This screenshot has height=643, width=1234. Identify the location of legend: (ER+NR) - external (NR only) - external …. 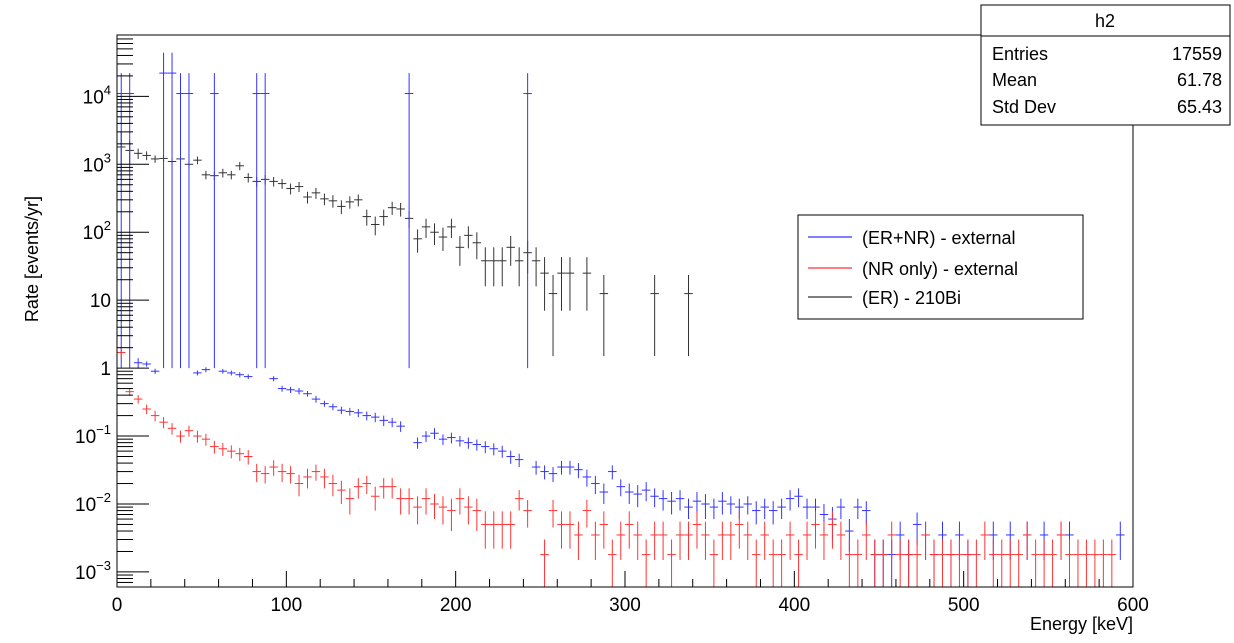
(940, 267).